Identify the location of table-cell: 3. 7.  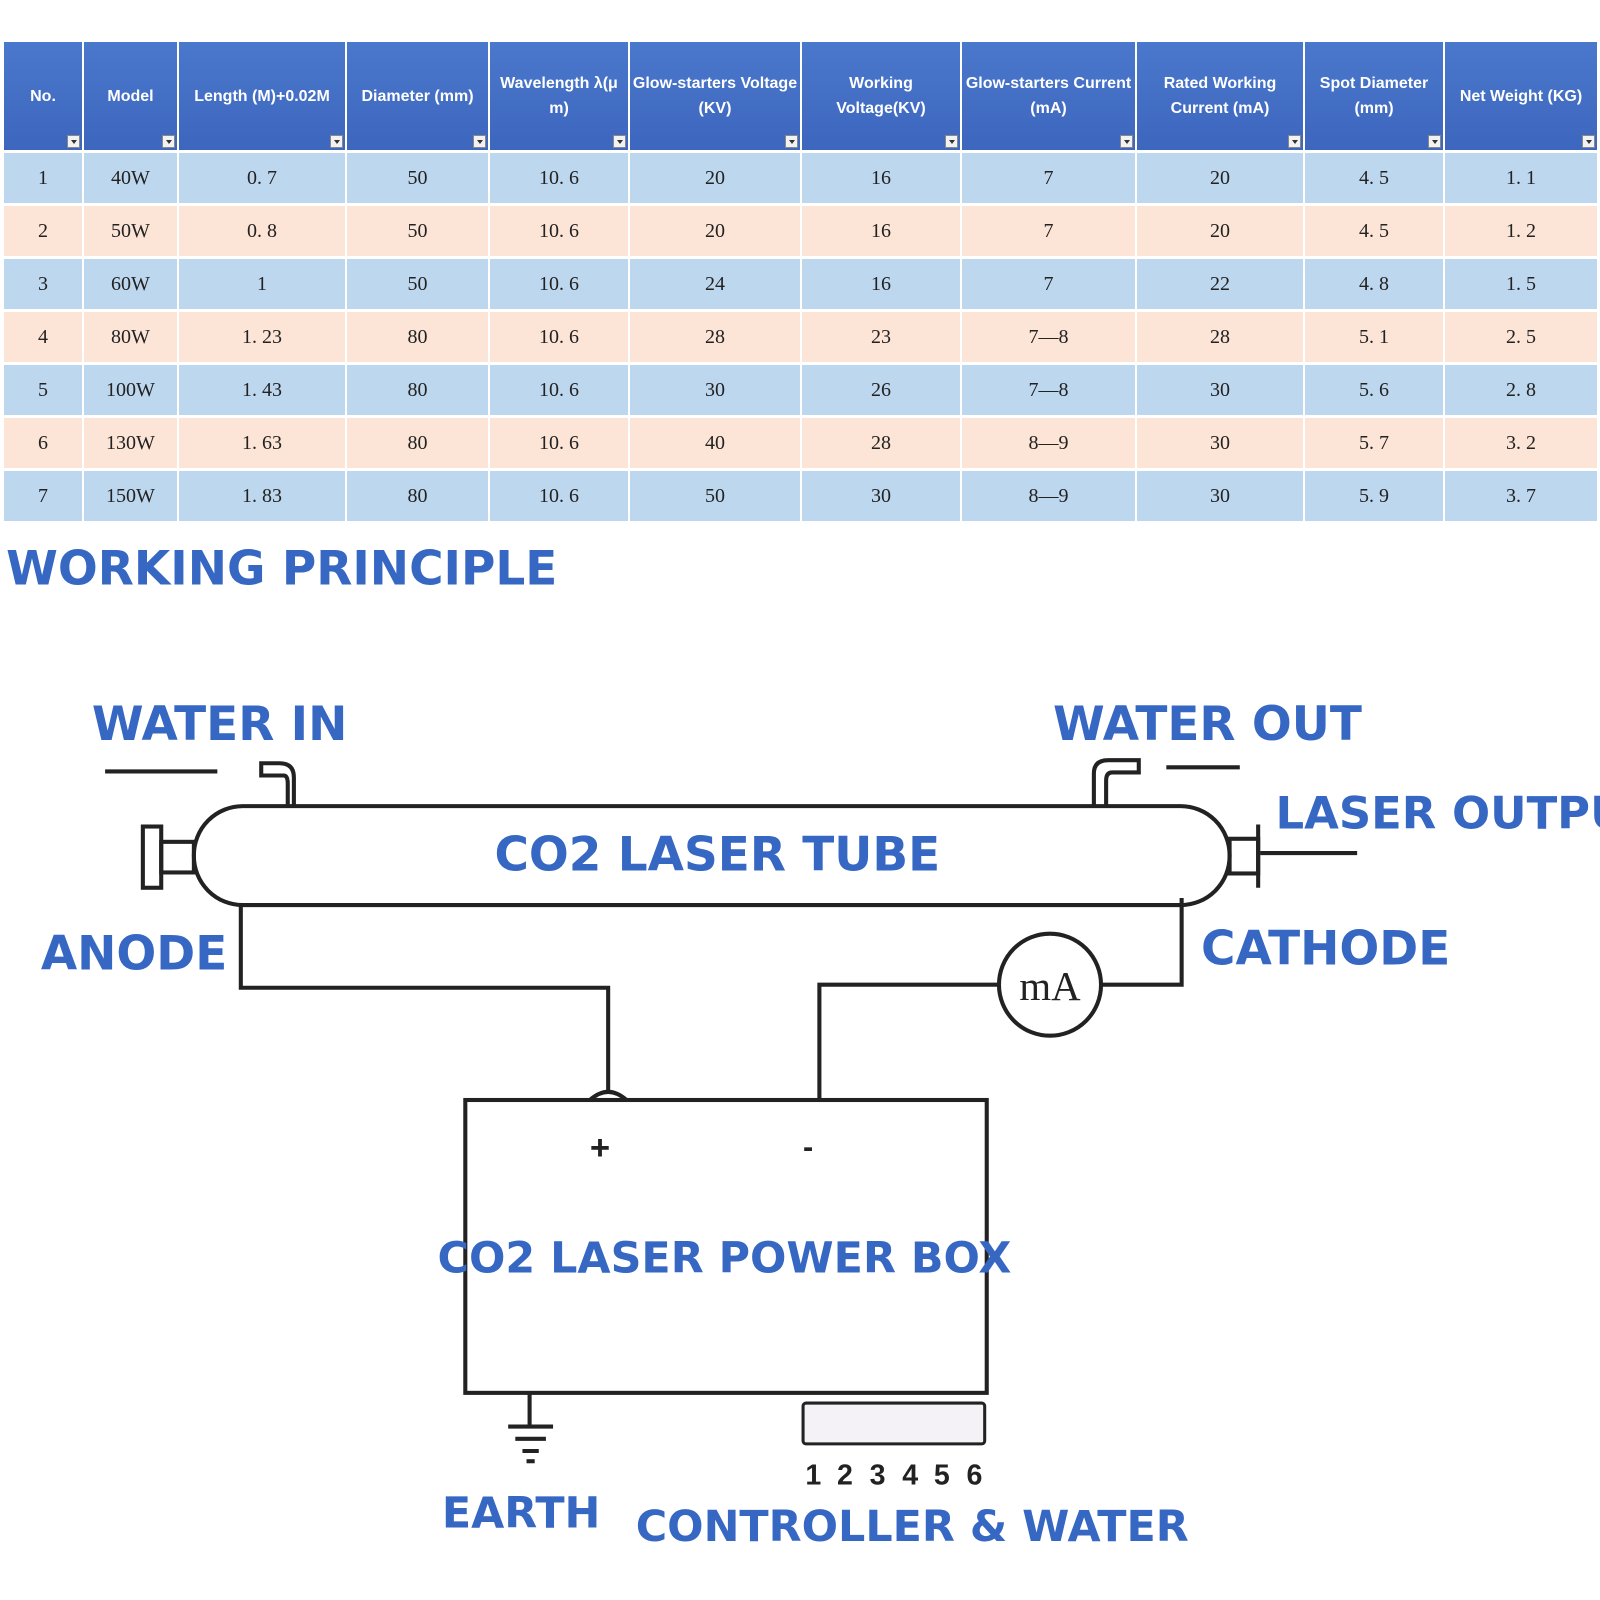
(1521, 494).